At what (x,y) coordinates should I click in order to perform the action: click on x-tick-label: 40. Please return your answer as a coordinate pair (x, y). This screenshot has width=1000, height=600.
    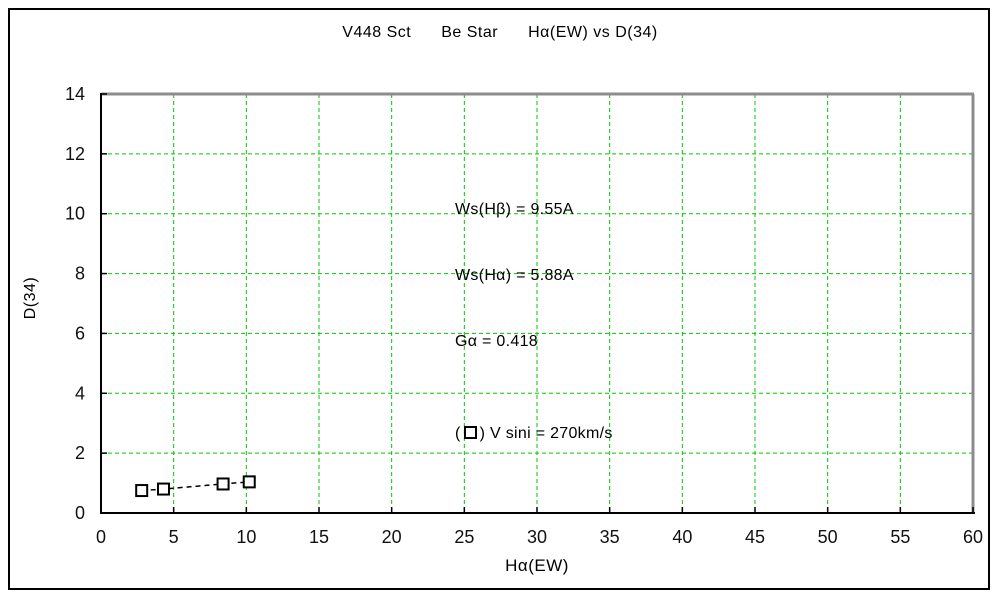
    Looking at the image, I should click on (682, 537).